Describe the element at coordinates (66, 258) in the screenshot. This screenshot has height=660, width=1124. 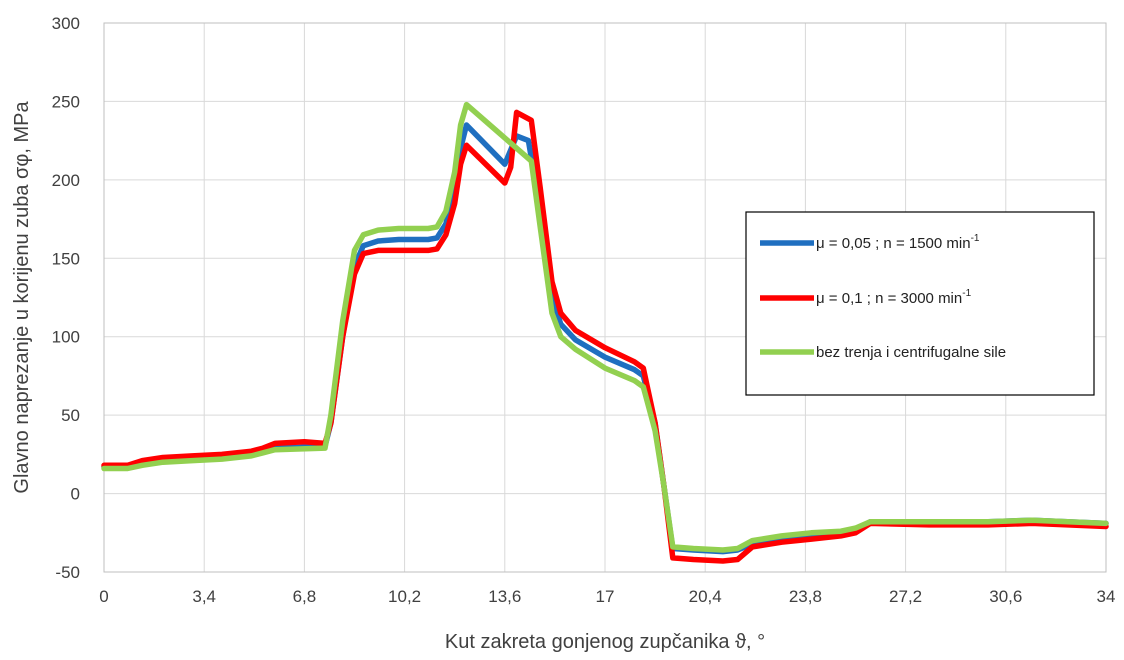
I see `y-tick-label: 150` at that location.